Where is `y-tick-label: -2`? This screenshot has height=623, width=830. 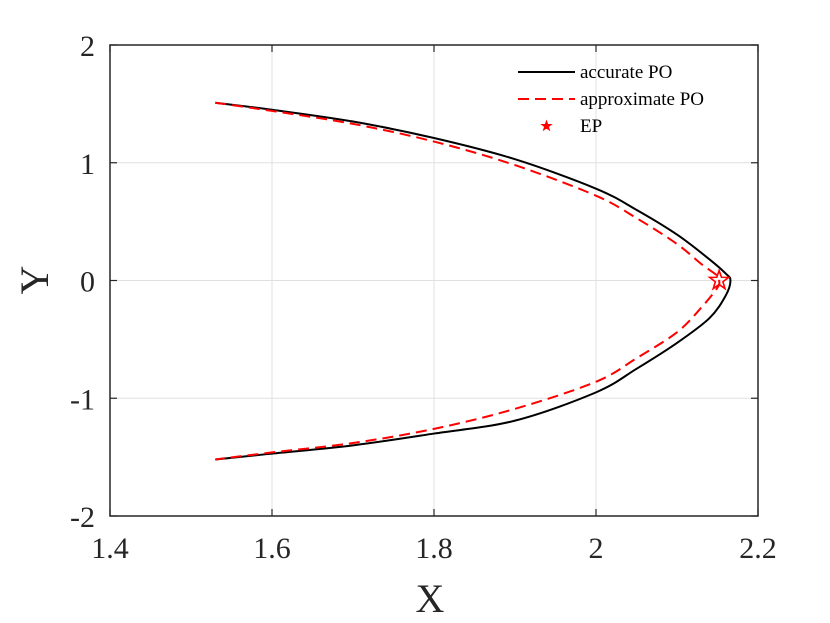 y-tick-label: -2 is located at coordinates (82, 517).